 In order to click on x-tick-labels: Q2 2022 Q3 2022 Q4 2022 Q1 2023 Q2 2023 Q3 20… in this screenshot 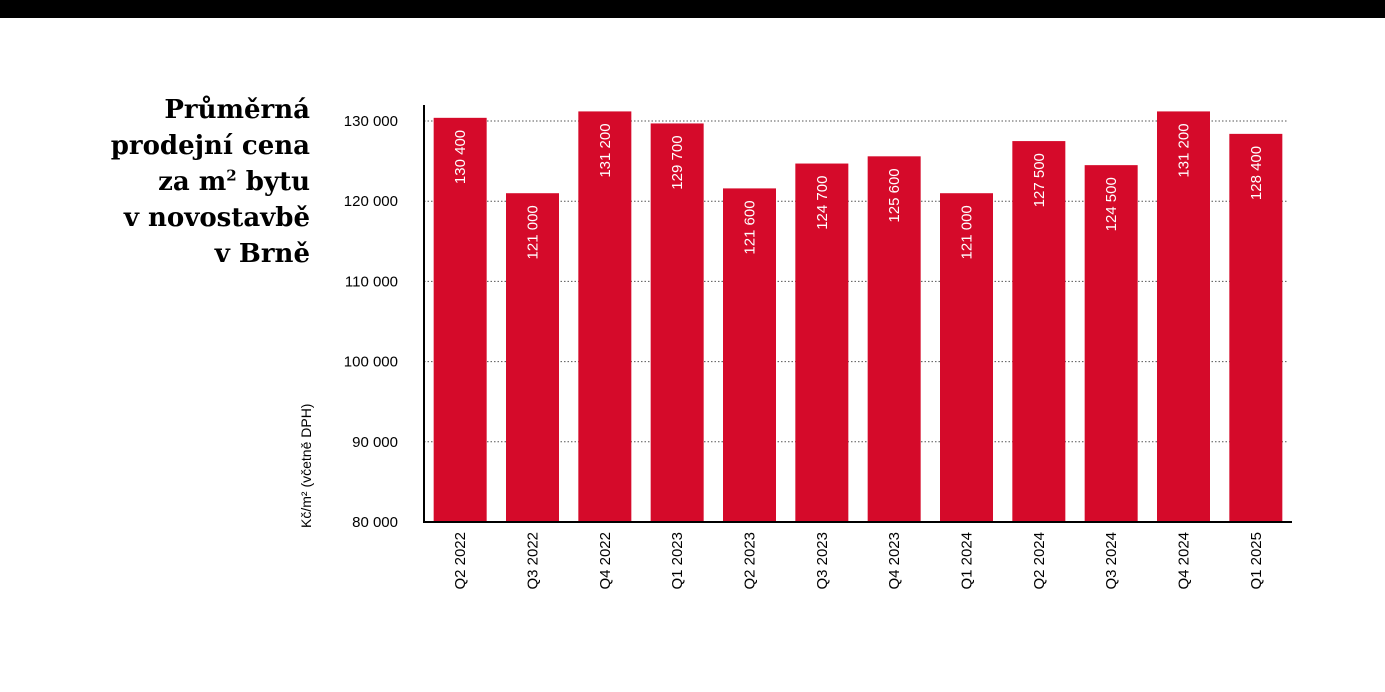, I will do `click(858, 561)`.